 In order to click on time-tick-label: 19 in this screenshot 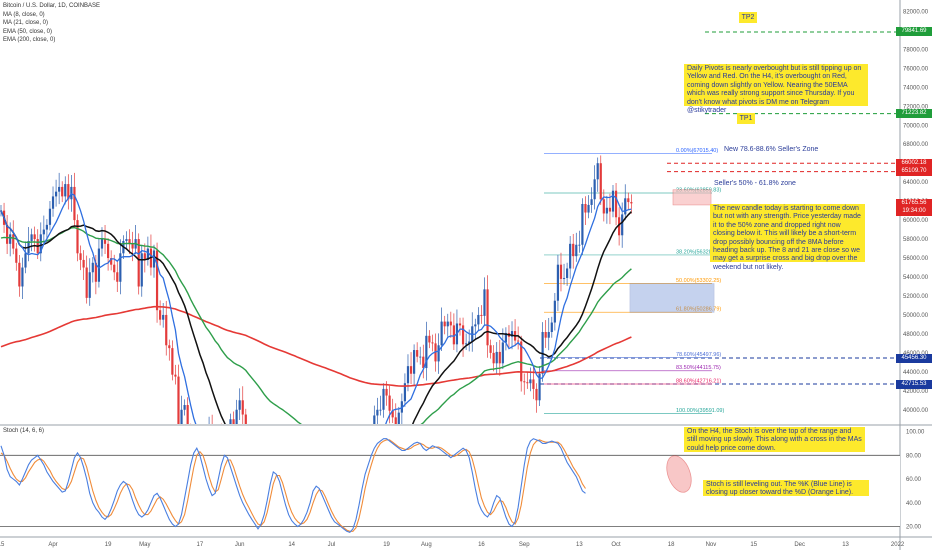, I will do `click(108, 545)`.